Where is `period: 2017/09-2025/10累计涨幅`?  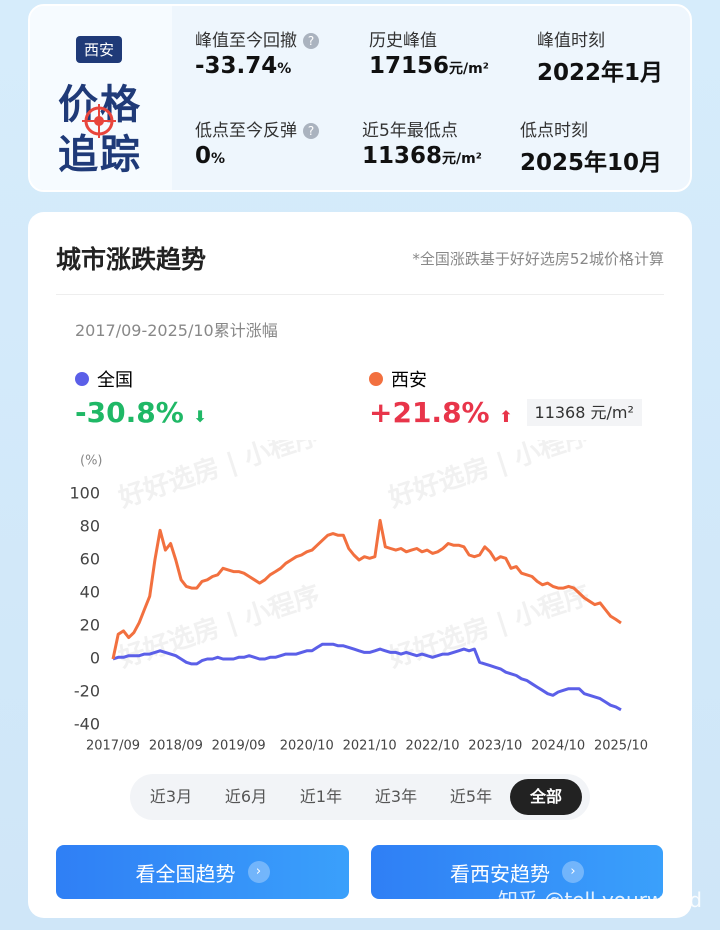
period: 2017/09-2025/10累计涨幅 is located at coordinates (176, 330).